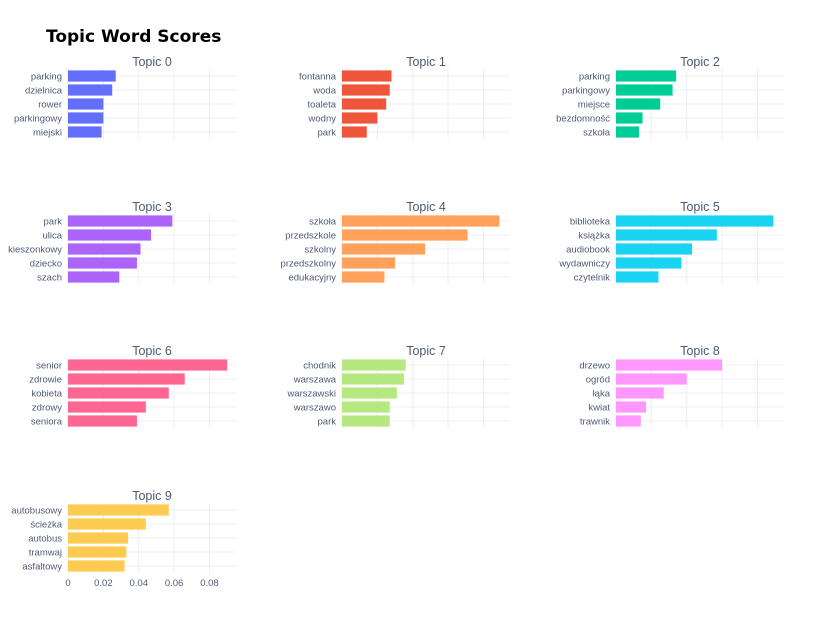  Describe the element at coordinates (46, 524) in the screenshot. I see `category-label: ścieżka` at that location.